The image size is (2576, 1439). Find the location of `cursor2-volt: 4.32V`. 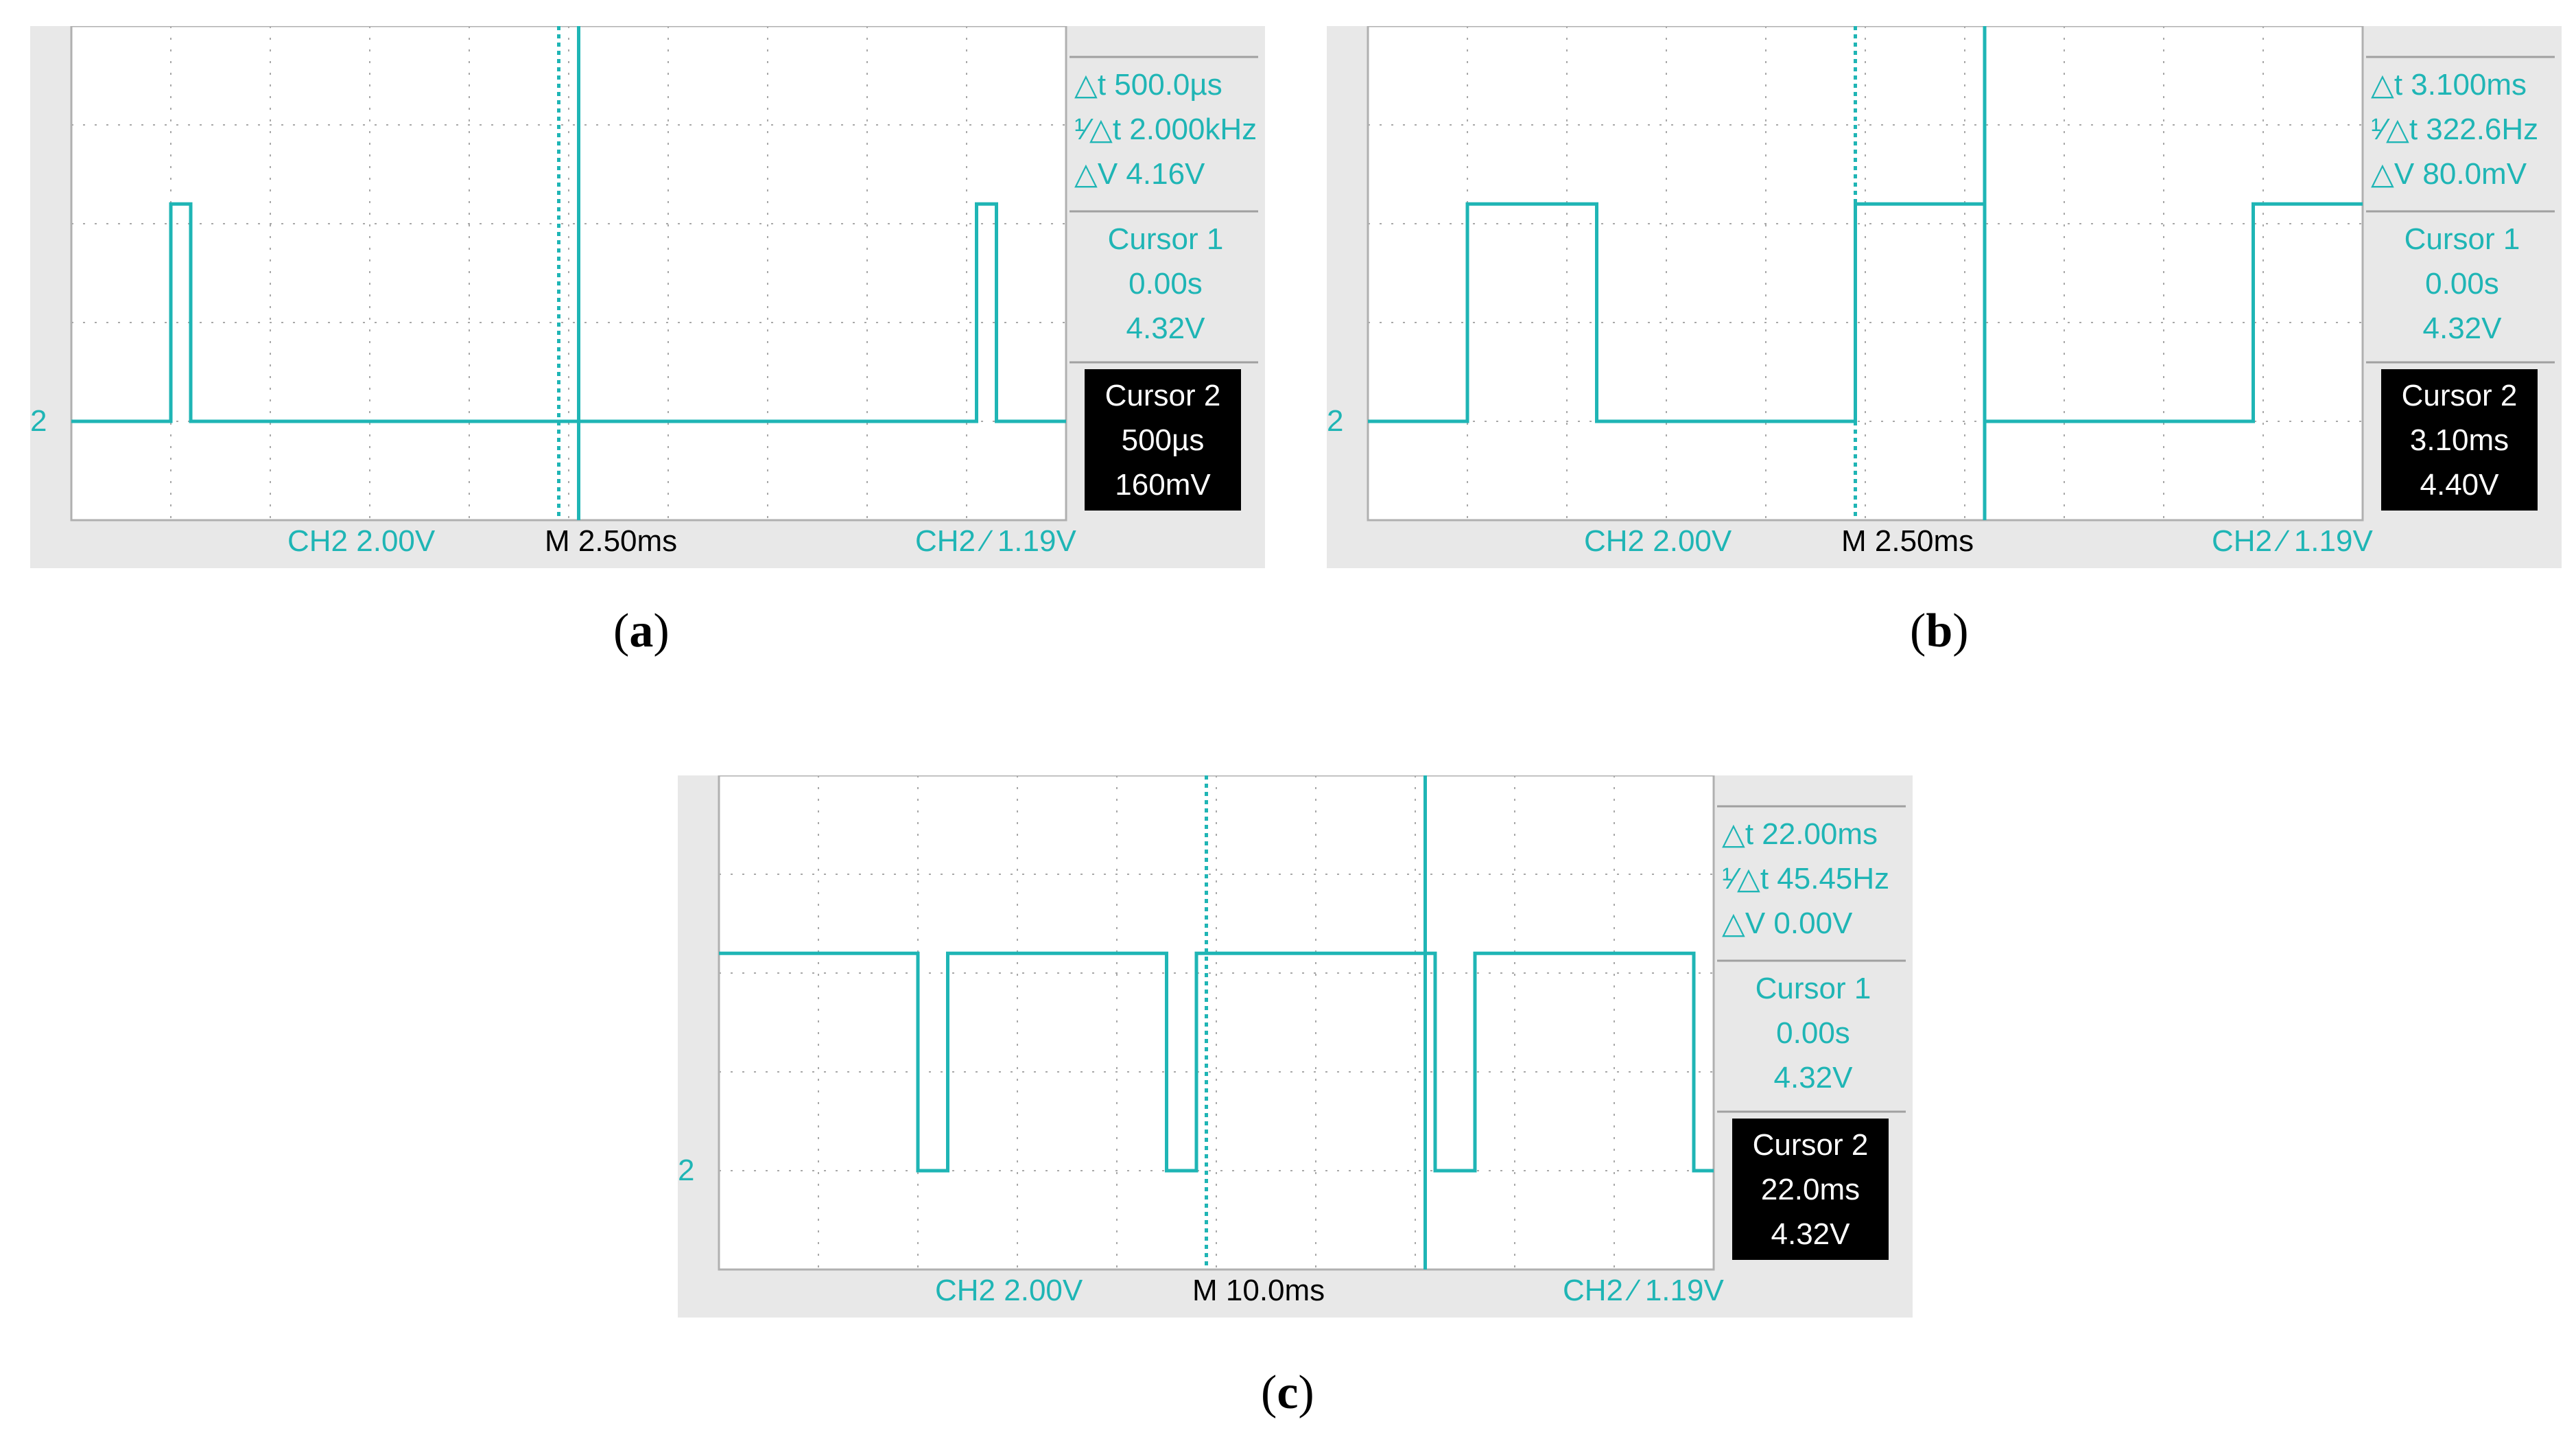

cursor2-volt: 4.32V is located at coordinates (1811, 1234).